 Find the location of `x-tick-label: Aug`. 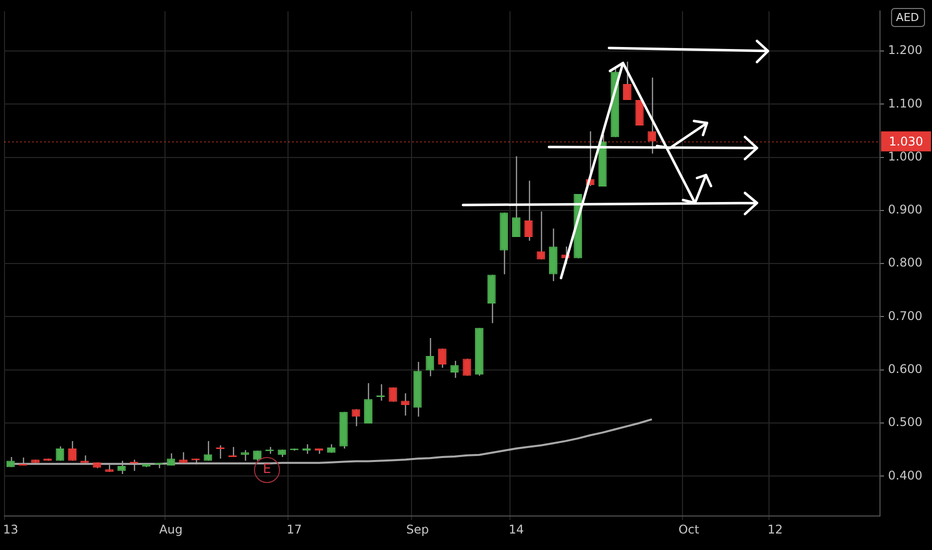

x-tick-label: Aug is located at coordinates (171, 529).